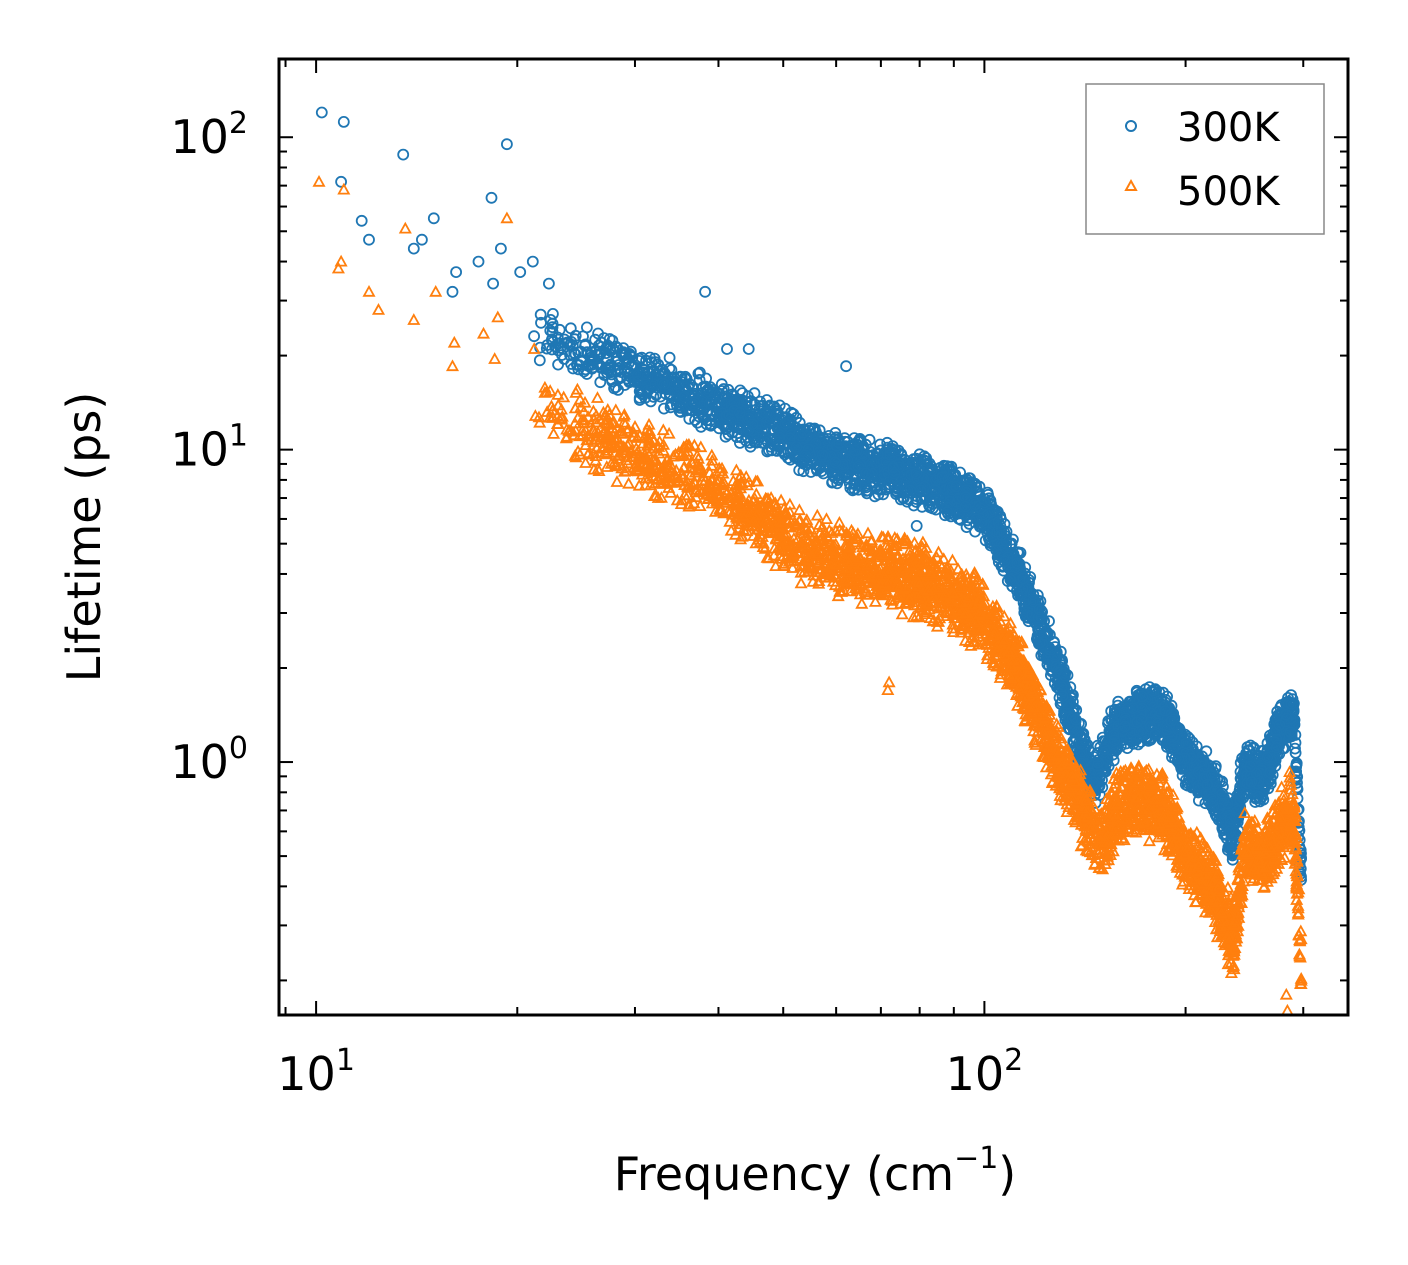  I want to click on point-300K-2028, so click(571, 341).